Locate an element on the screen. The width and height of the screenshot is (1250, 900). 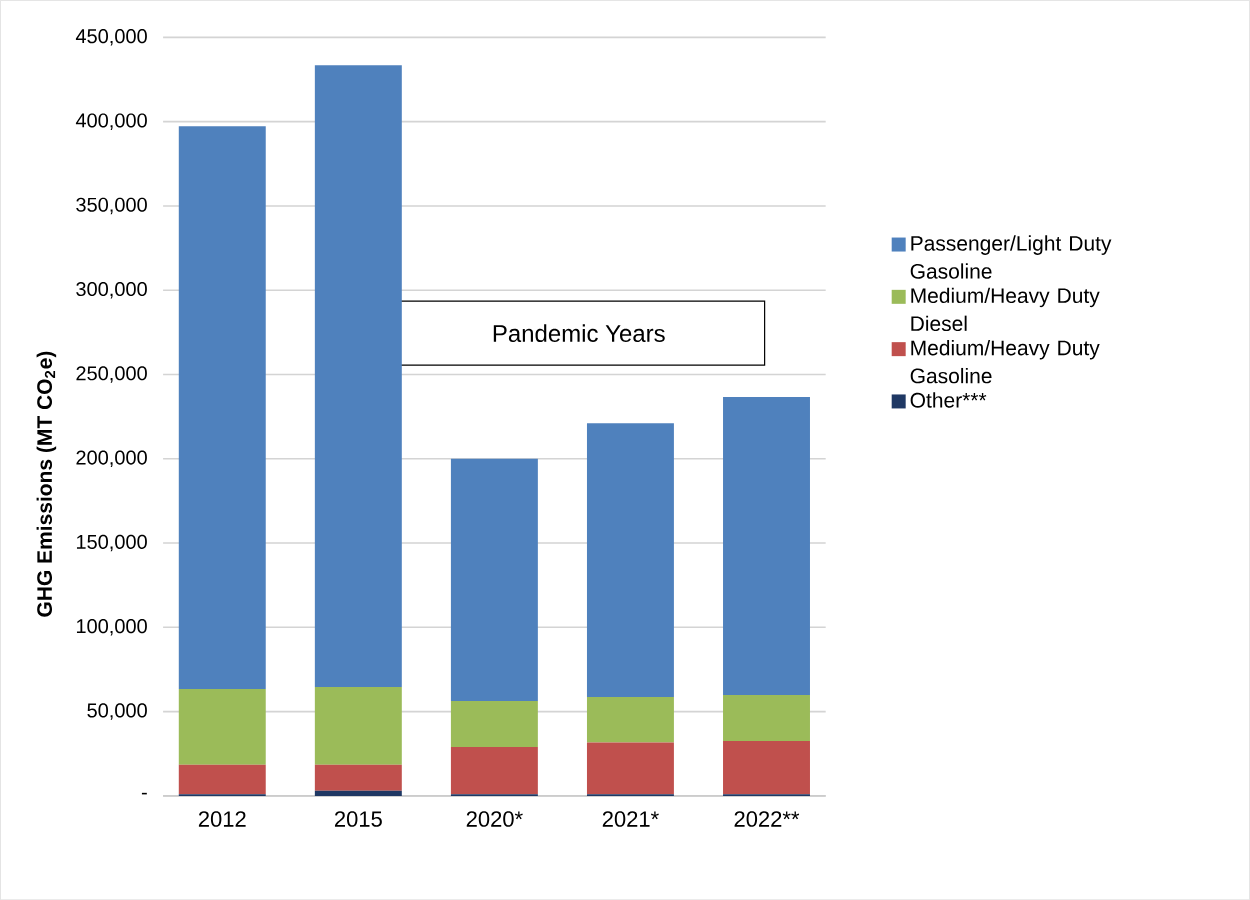
text: GHG Emissions (MT CO$_{2}$e) is located at coordinates (46, 484).